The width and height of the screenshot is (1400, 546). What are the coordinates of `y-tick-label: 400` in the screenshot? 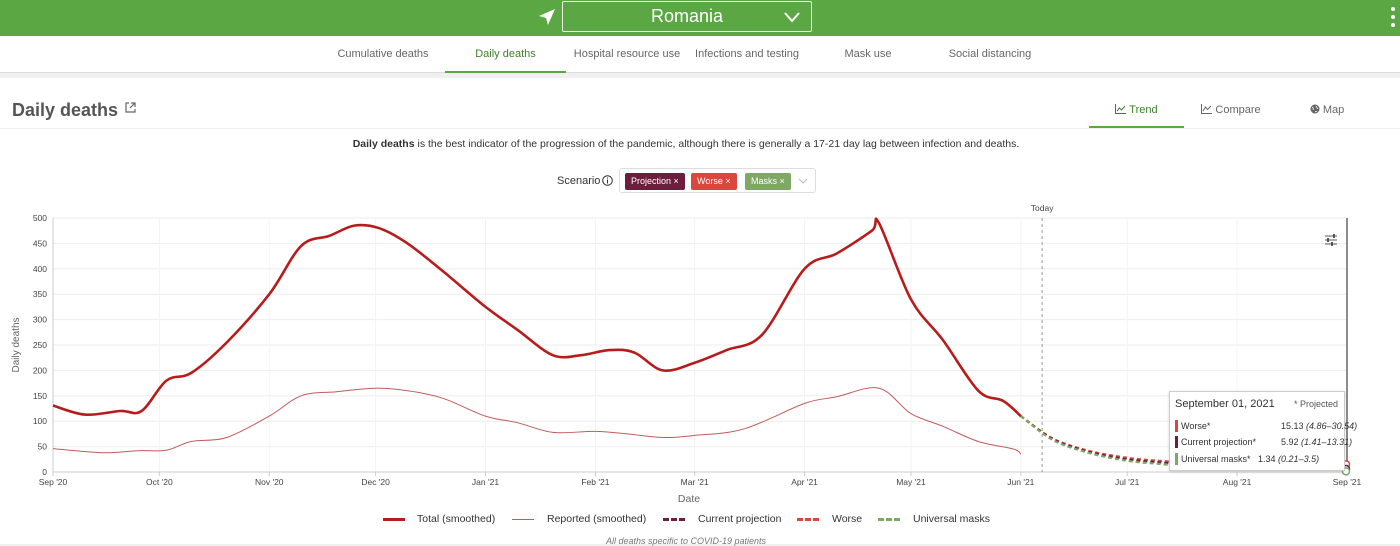 It's located at (40, 269).